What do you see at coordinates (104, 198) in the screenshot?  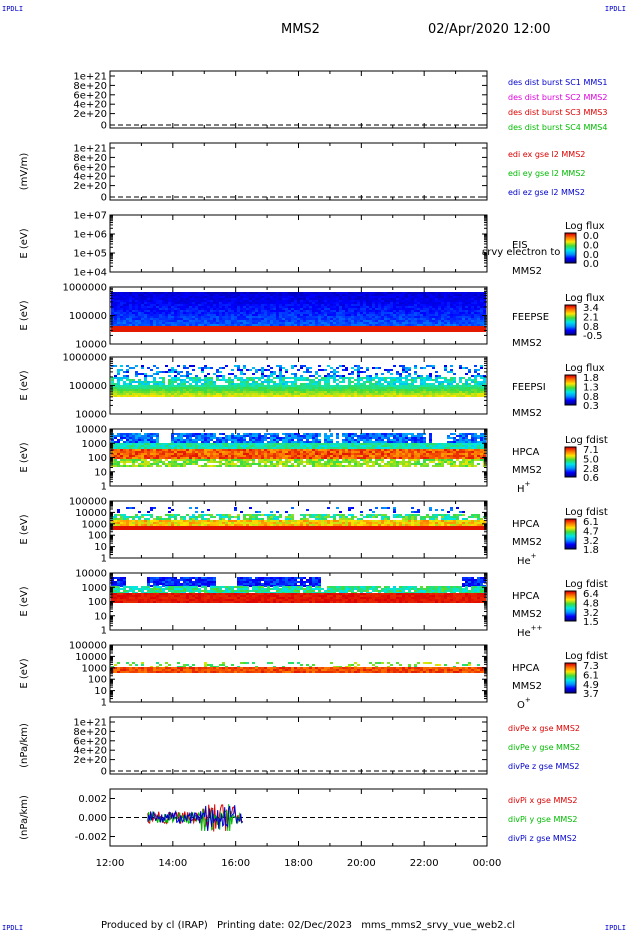 I see `y-tick-label: 0` at bounding box center [104, 198].